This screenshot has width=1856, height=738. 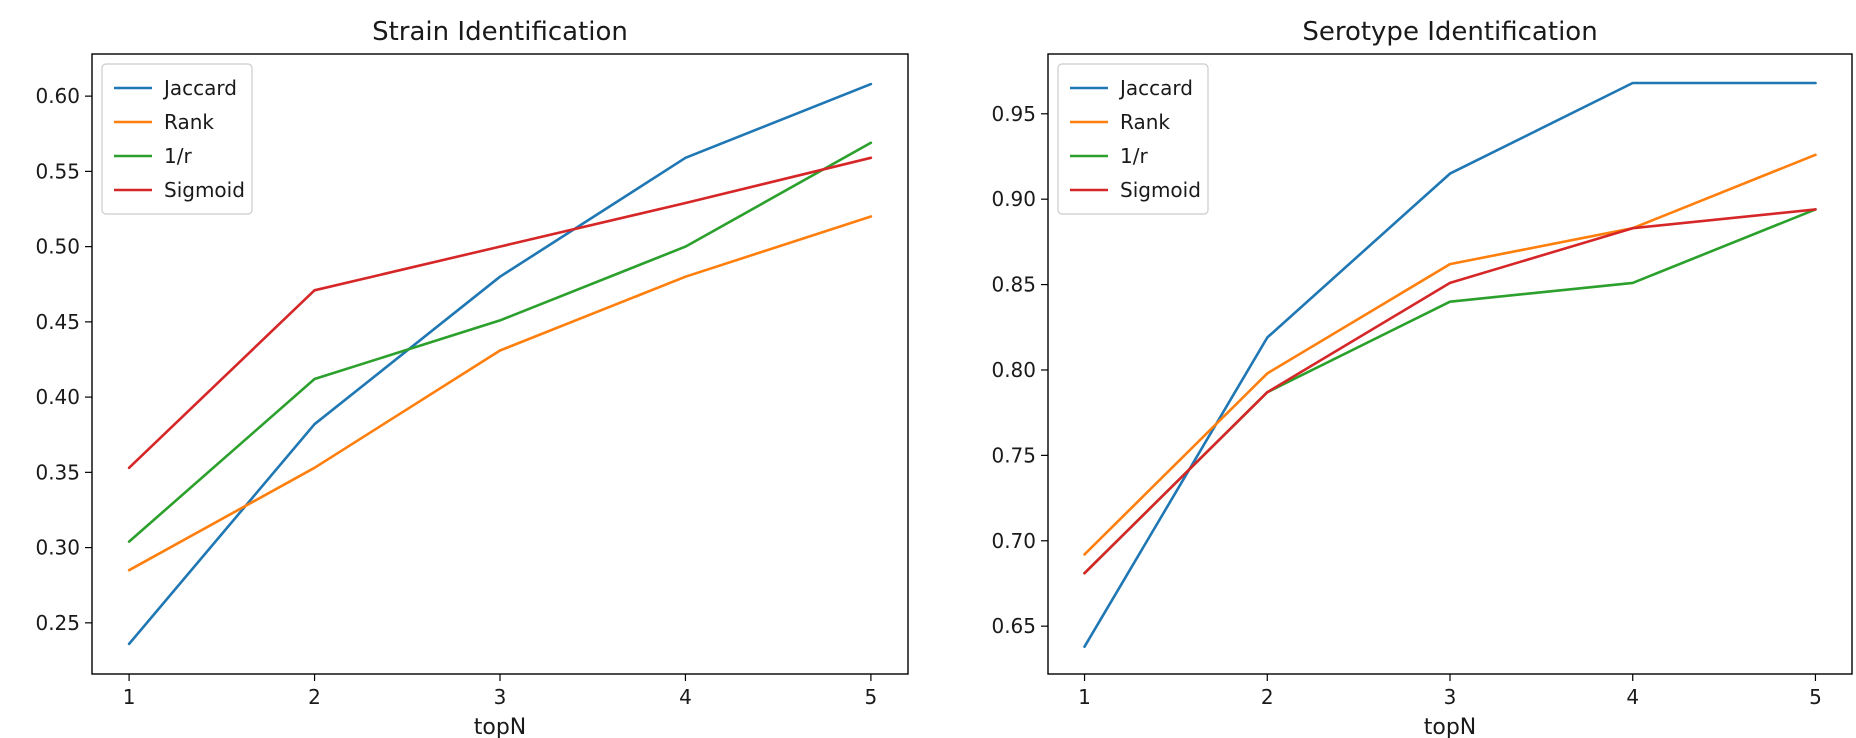 What do you see at coordinates (1449, 32) in the screenshot?
I see `chart2-title: Serotype Identification` at bounding box center [1449, 32].